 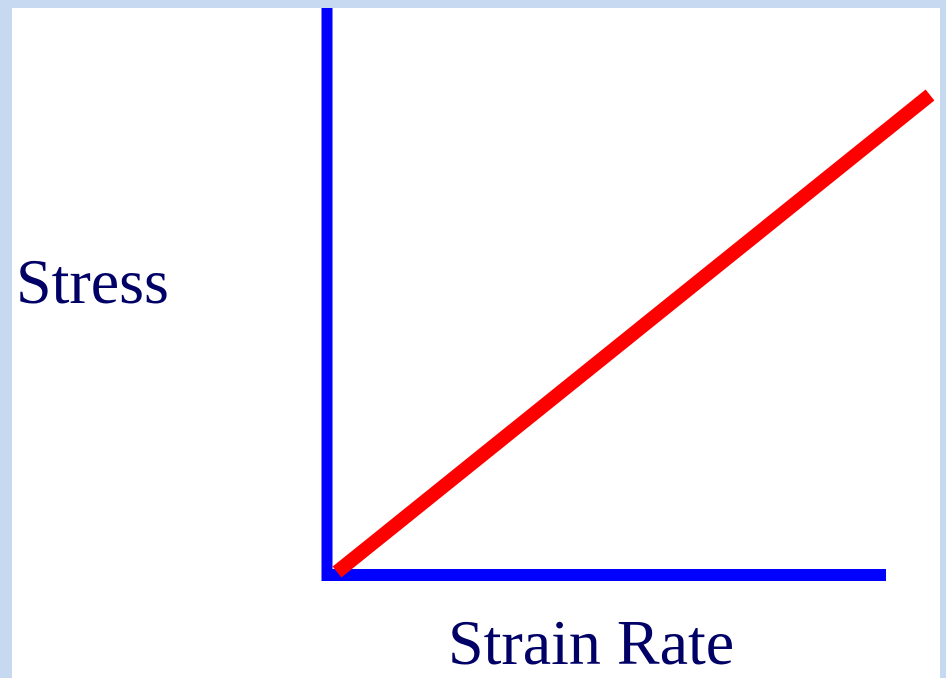 What do you see at coordinates (591, 642) in the screenshot?
I see `x-axis-label: Strain Rate` at bounding box center [591, 642].